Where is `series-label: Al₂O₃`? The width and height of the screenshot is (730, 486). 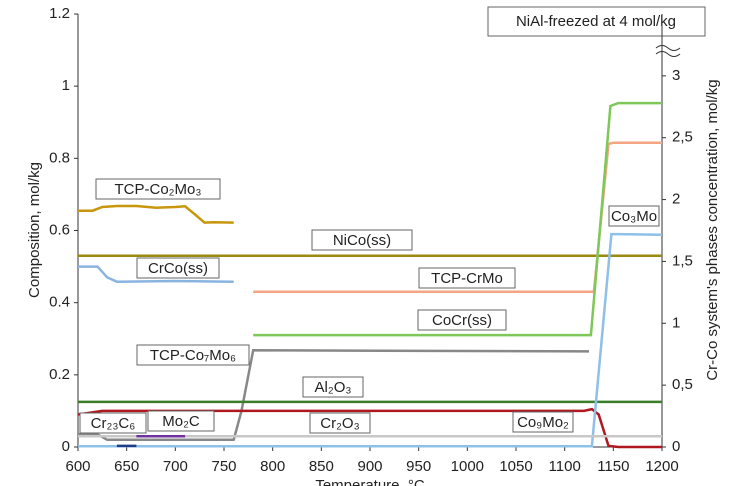 series-label: Al₂O₃ is located at coordinates (333, 387).